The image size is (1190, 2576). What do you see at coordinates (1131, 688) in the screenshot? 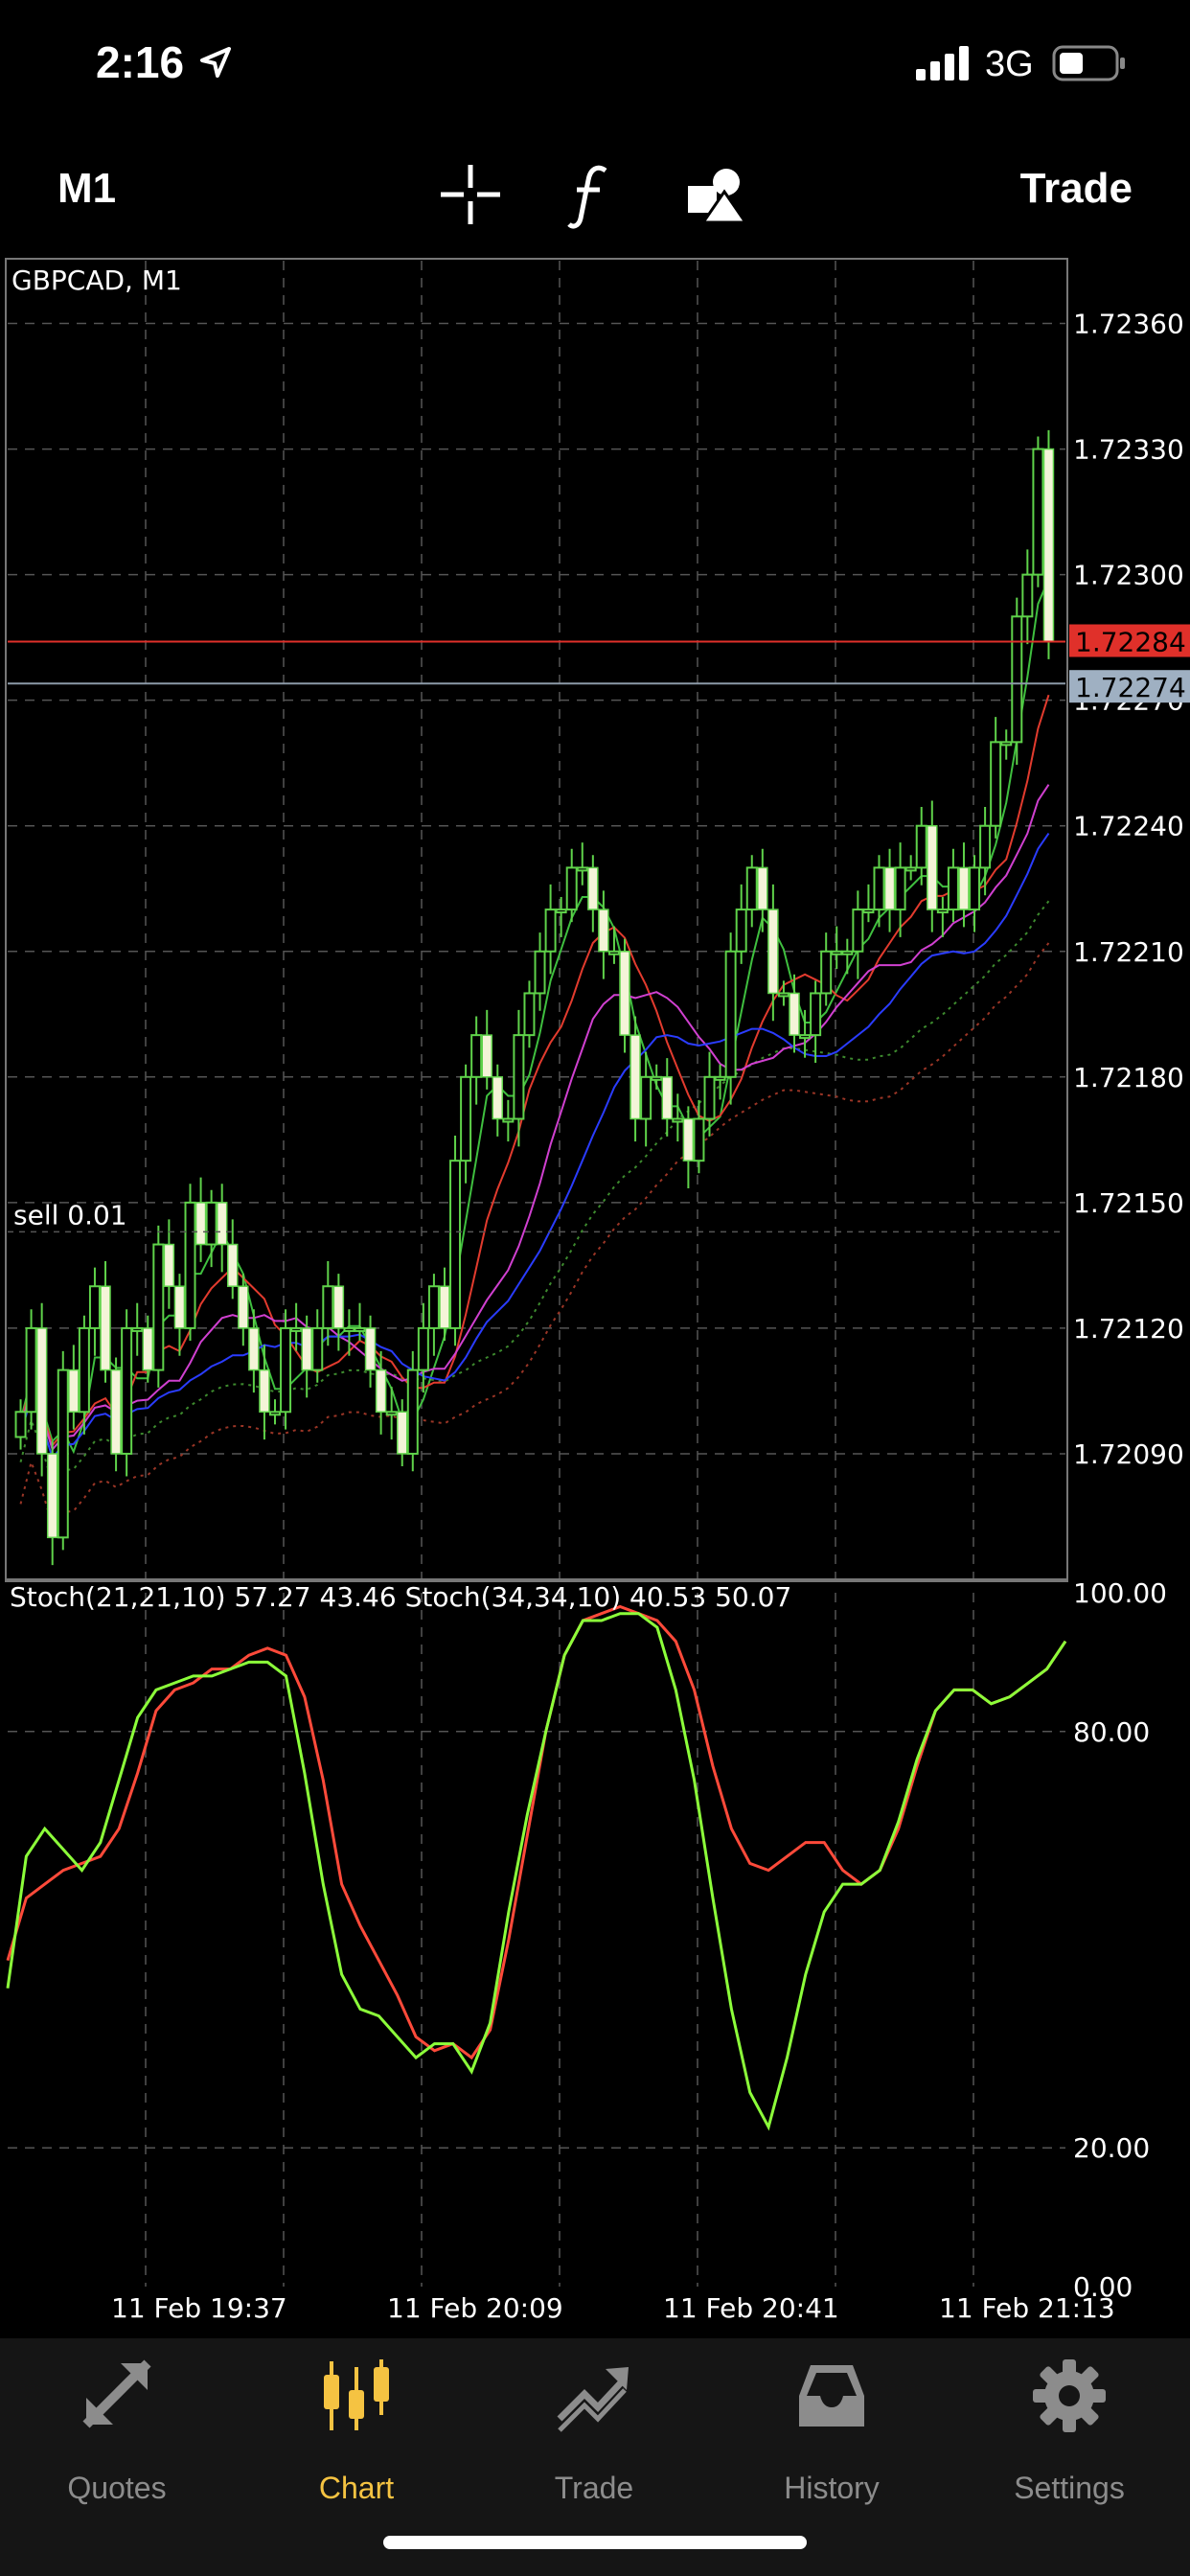
I see `ask-price-label: 1.72274` at bounding box center [1131, 688].